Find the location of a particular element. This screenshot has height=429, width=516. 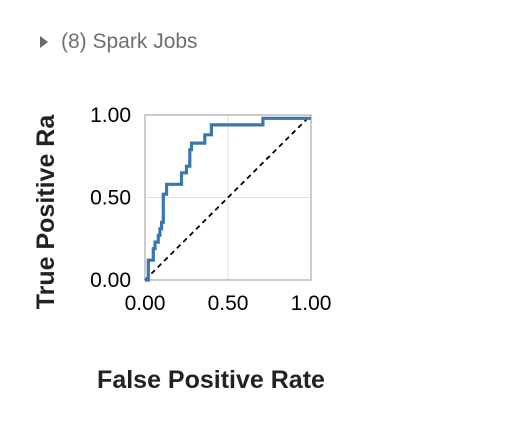

plot-frame is located at coordinates (228, 197).